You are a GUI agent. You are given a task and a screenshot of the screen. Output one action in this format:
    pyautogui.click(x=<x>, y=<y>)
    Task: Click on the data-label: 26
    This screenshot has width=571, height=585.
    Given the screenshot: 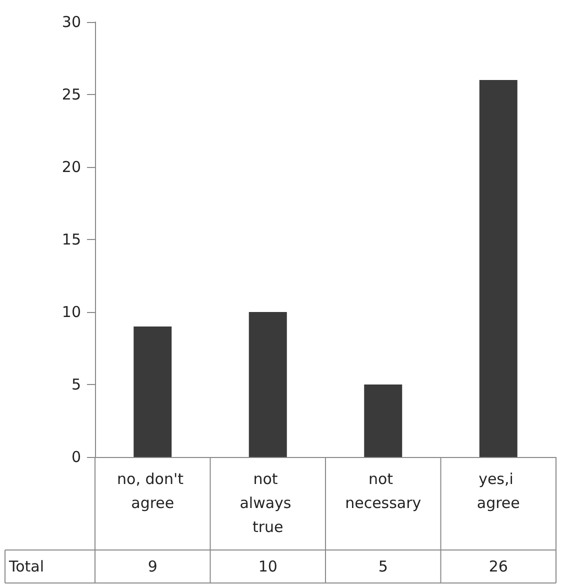 What is the action you would take?
    pyautogui.click(x=498, y=567)
    